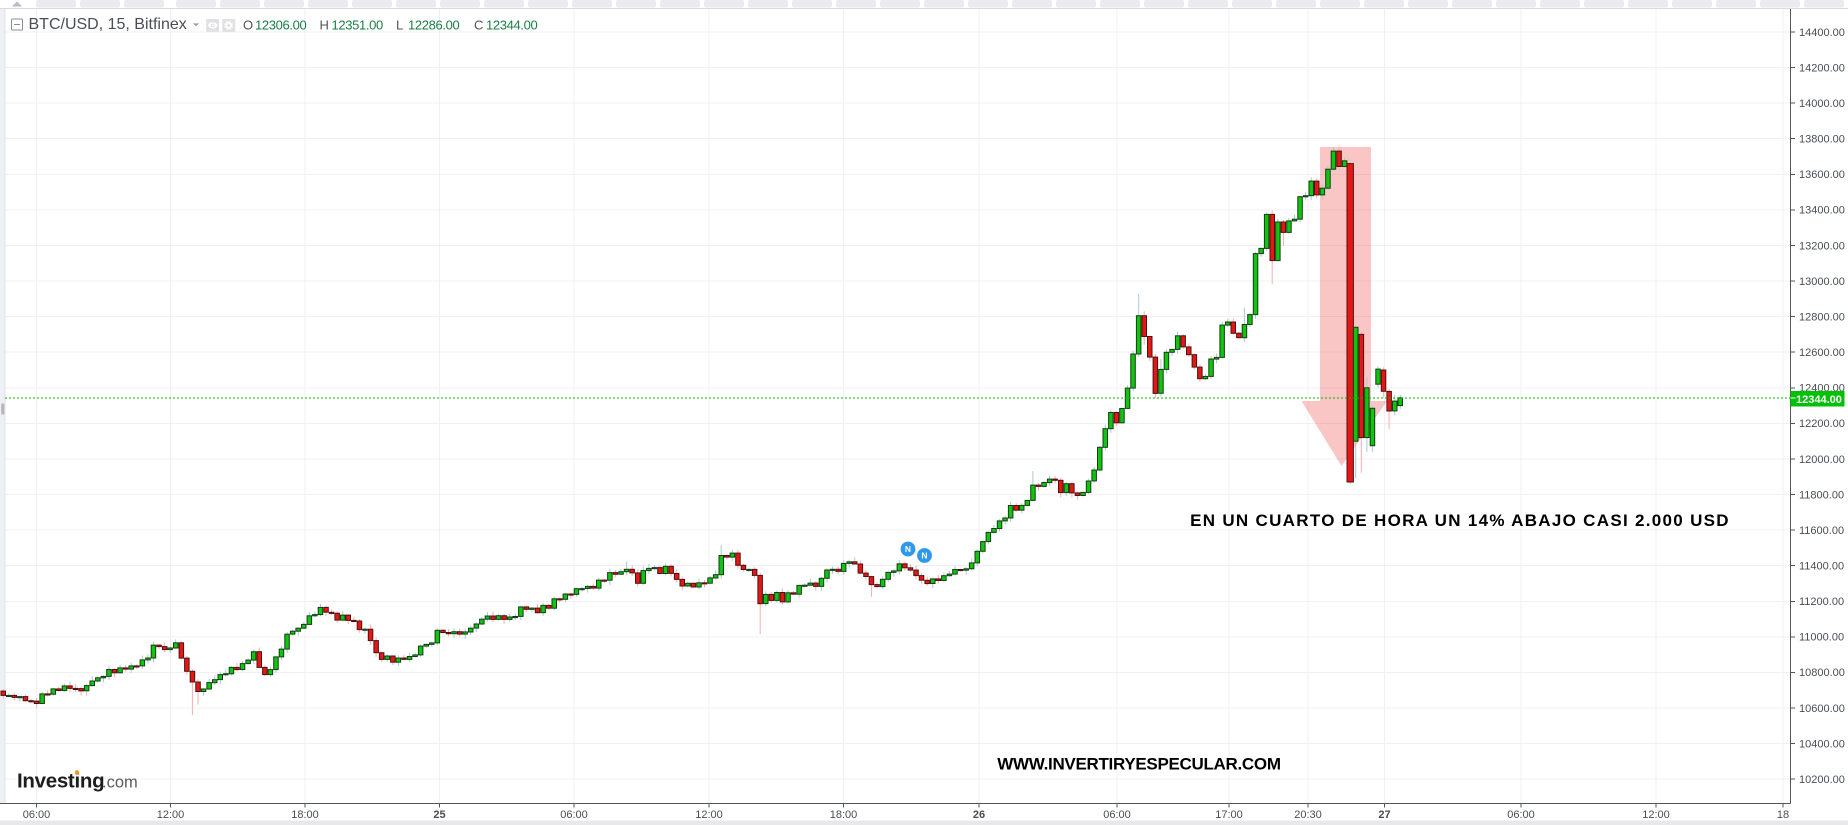 Image resolution: width=1848 pixels, height=825 pixels. I want to click on svg-text: 12000.00, so click(1822, 460).